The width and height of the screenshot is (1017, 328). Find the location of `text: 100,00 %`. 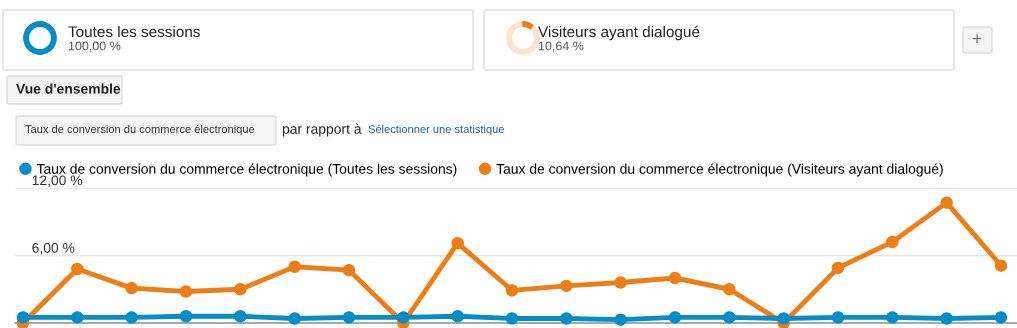

text: 100,00 % is located at coordinates (94, 46).